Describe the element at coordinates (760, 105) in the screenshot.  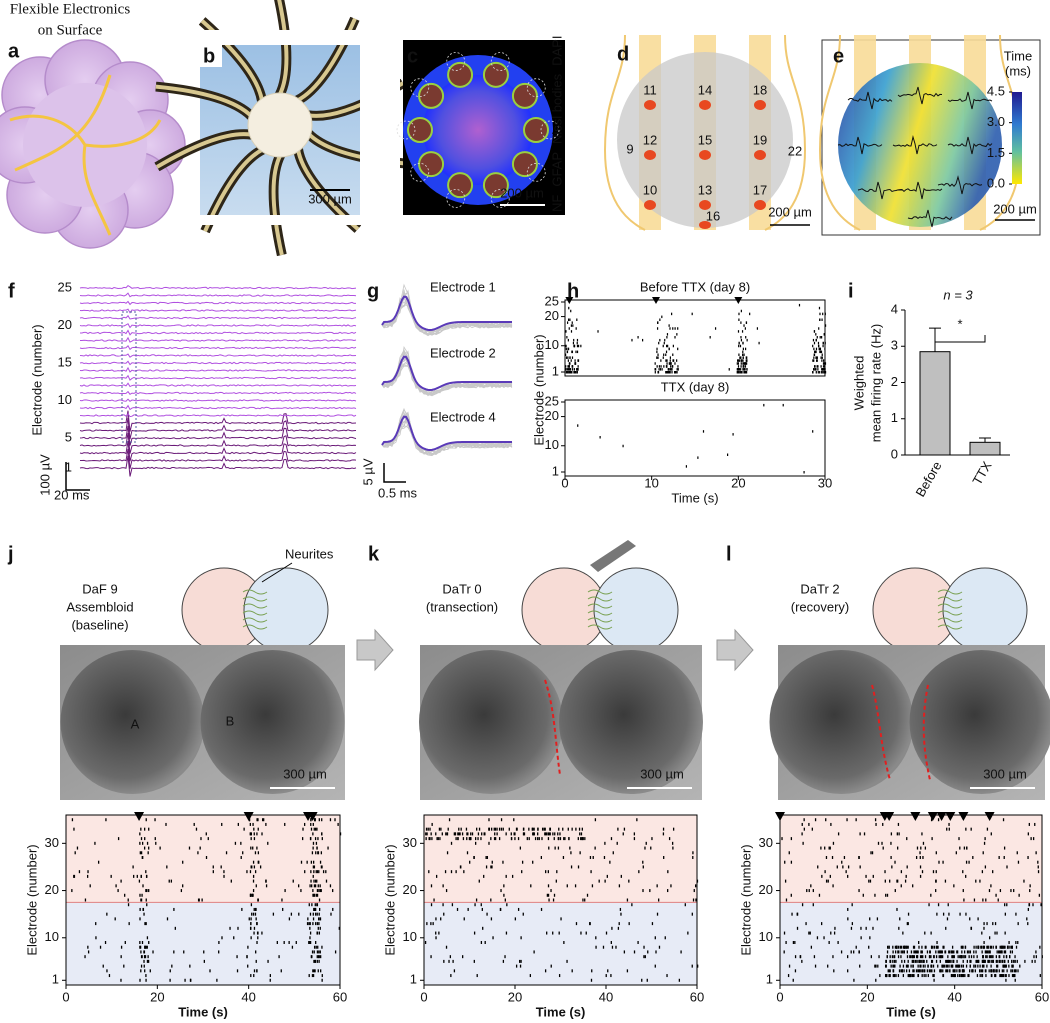
I see `electrode` at that location.